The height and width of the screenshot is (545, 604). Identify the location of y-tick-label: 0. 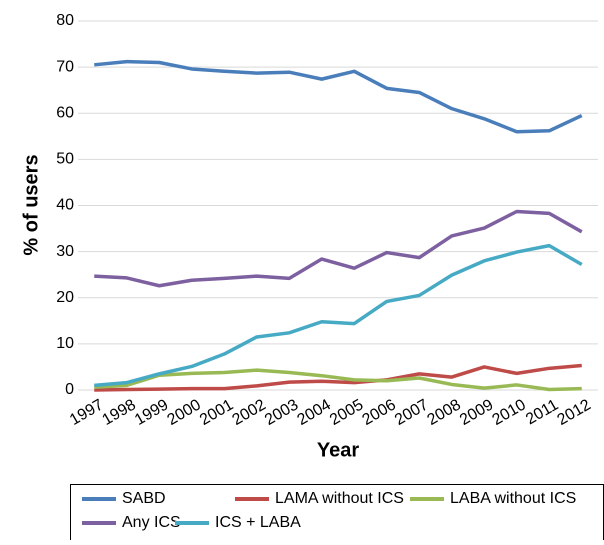
(69, 389).